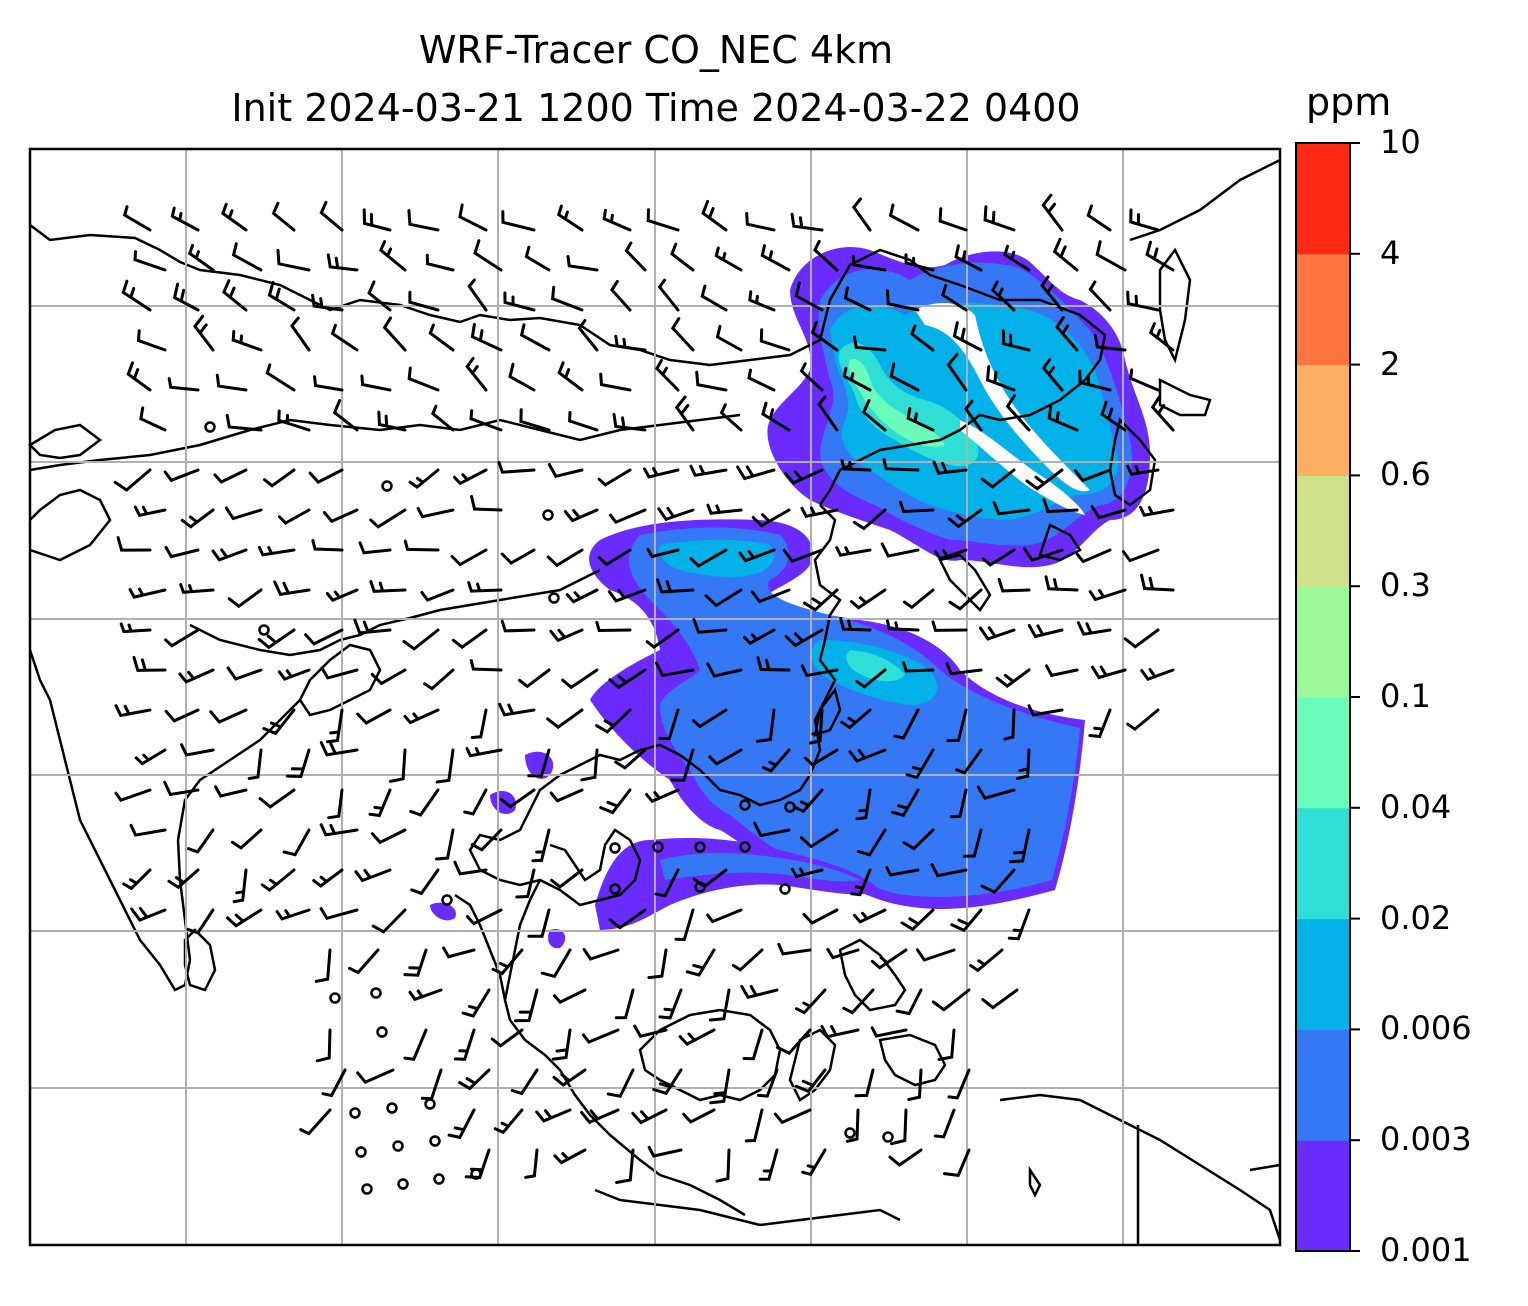 The width and height of the screenshot is (1528, 1306). I want to click on colorbar-segment, so click(1323, 1085).